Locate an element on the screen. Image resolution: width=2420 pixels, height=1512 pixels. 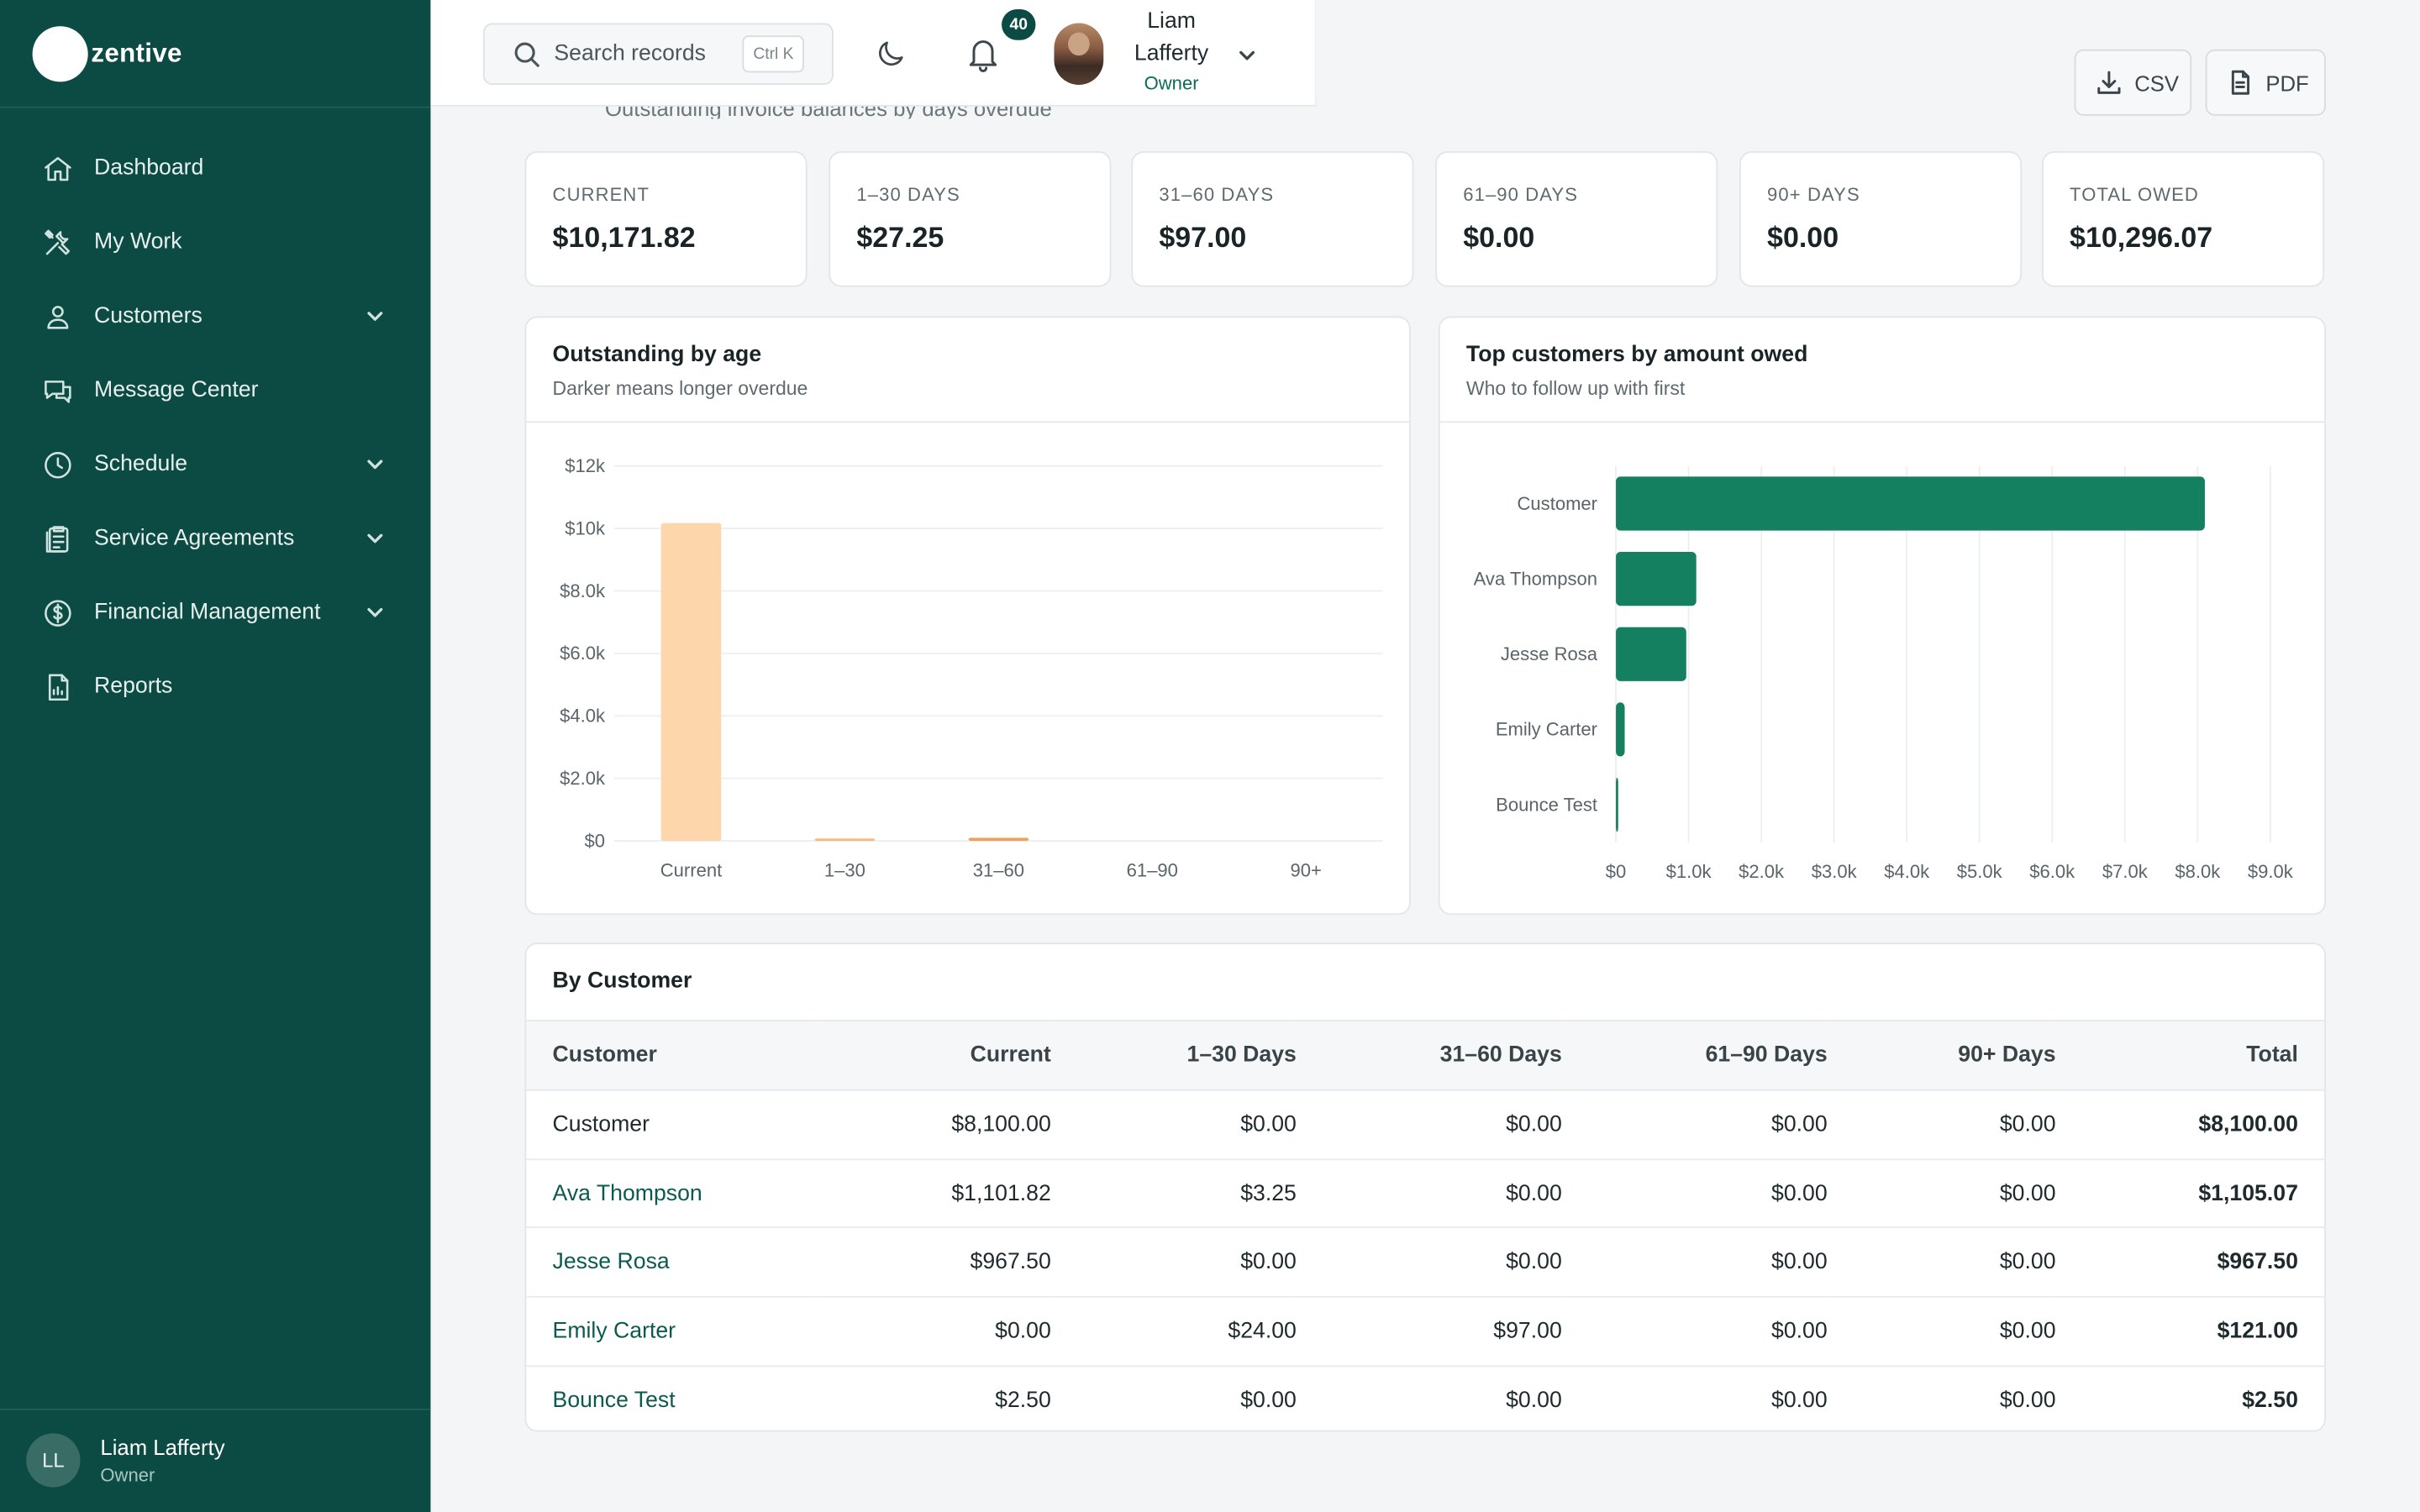
kpi-card-1-30-days: 1–30 DAYS $27.25 is located at coordinates (970, 219).